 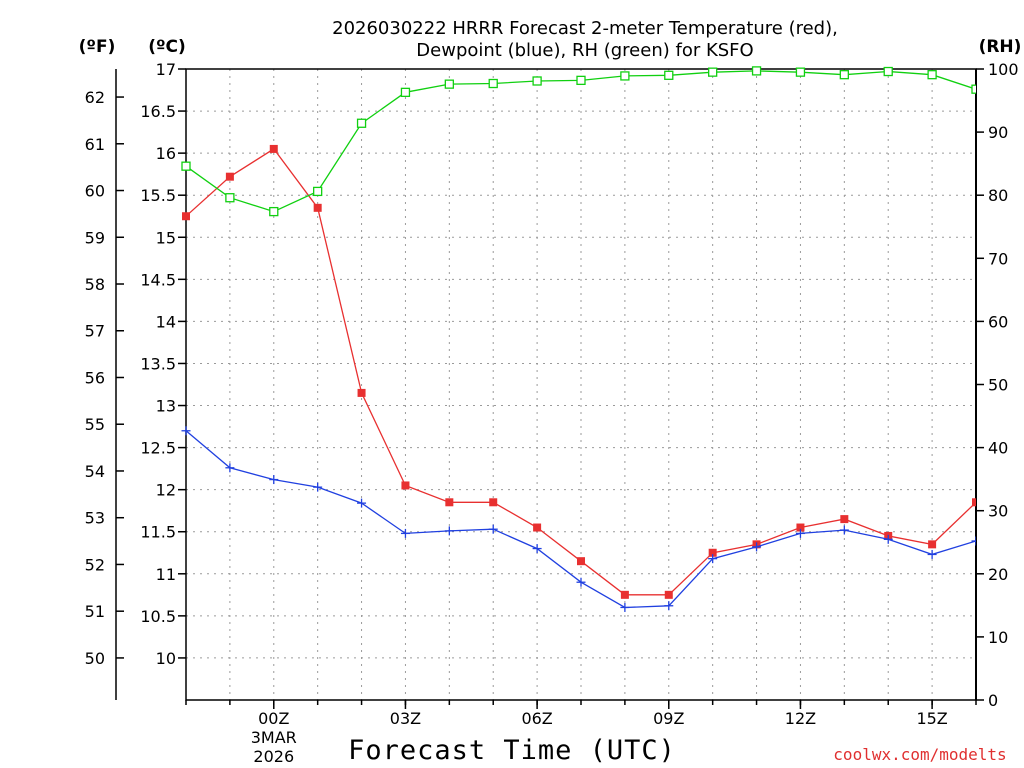 I want to click on fahrenheit-tick-label: 59, so click(x=95, y=237).